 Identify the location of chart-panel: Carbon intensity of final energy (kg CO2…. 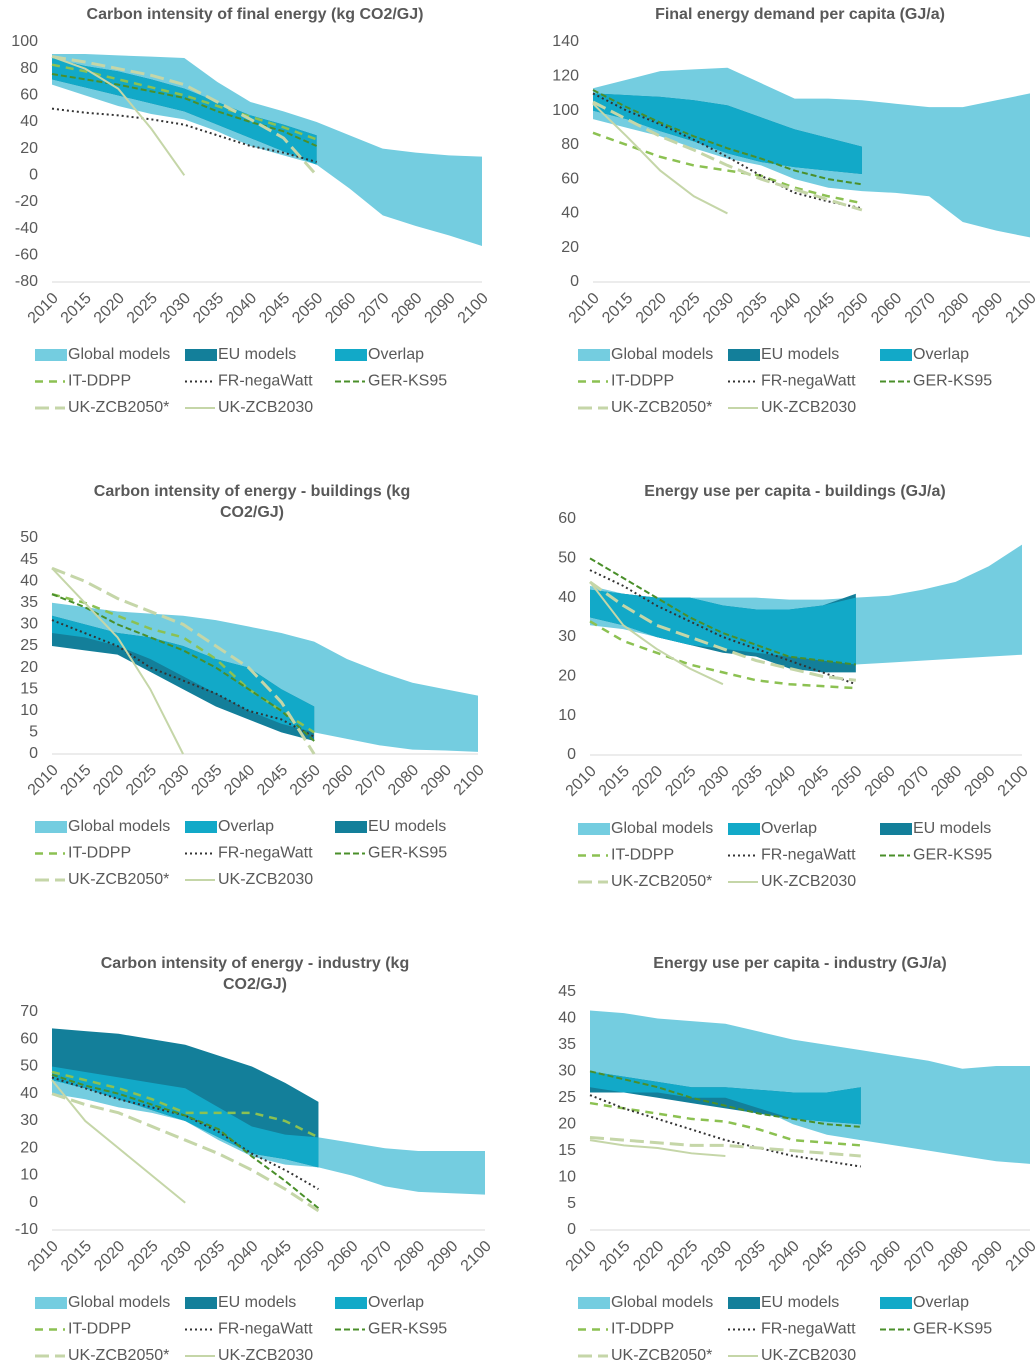
(251, 211).